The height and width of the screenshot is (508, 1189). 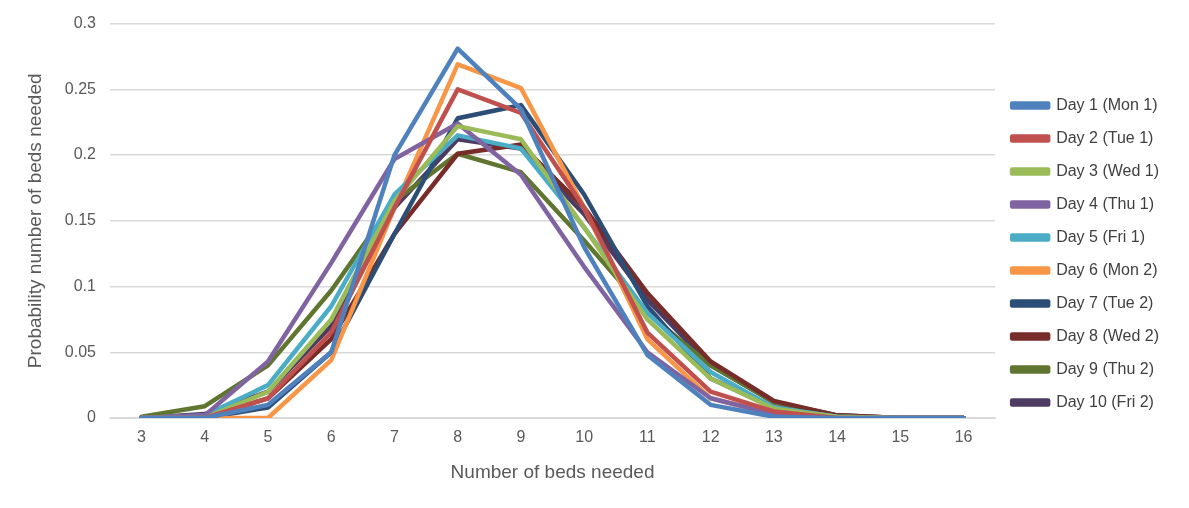 I want to click on x-axis-title: Number of beds needed, so click(x=552, y=471).